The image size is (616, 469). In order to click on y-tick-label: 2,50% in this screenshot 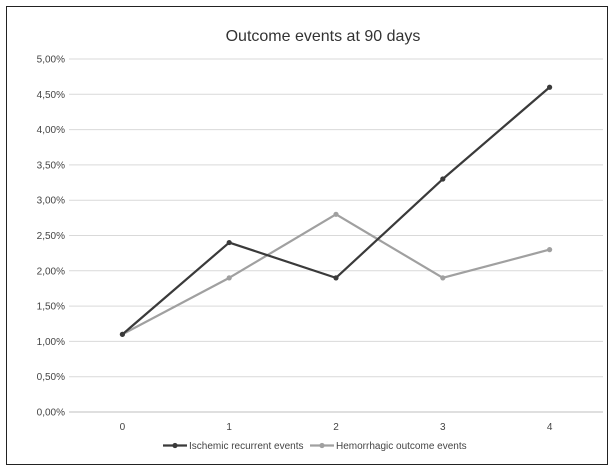, I will do `click(51, 236)`.